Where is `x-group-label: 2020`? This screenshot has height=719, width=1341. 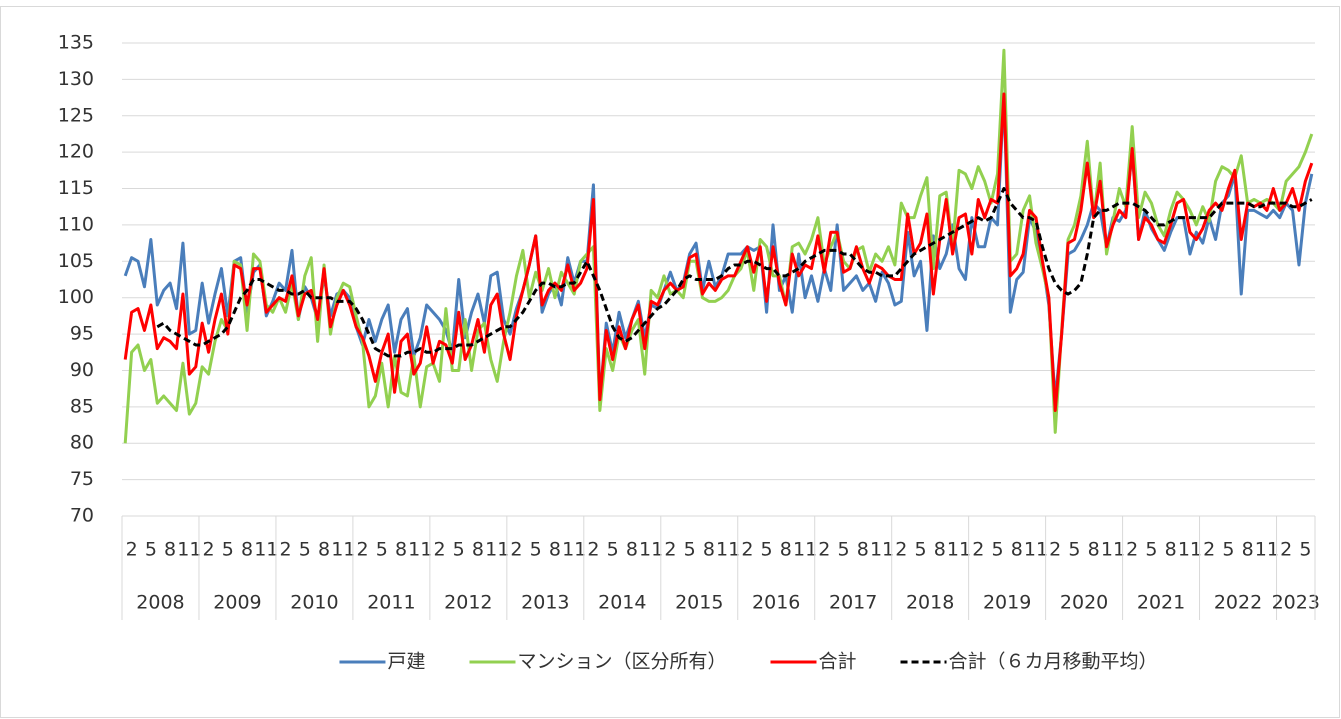 x-group-label: 2020 is located at coordinates (1084, 603).